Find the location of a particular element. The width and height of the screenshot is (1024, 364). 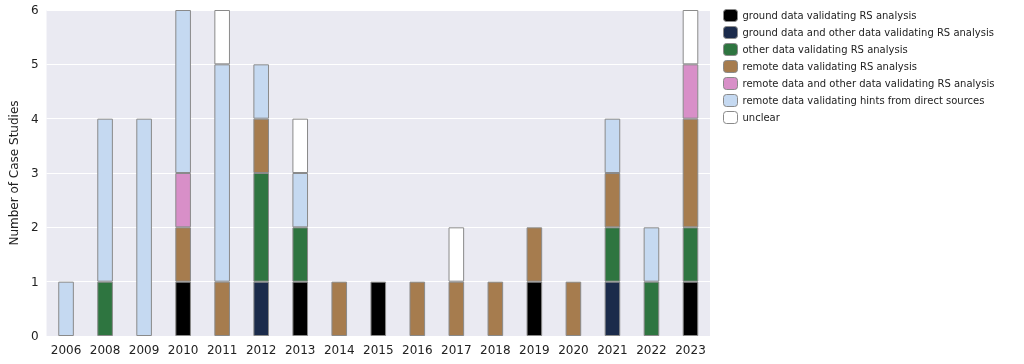

x-tick-label: 2018 is located at coordinates (495, 350).